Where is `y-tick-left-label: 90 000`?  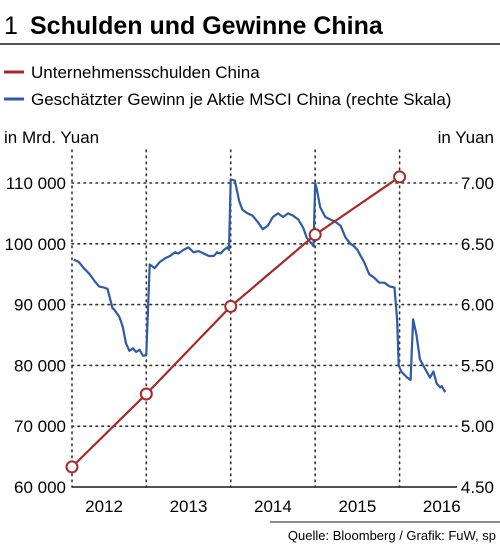 y-tick-left-label: 90 000 is located at coordinates (40, 305).